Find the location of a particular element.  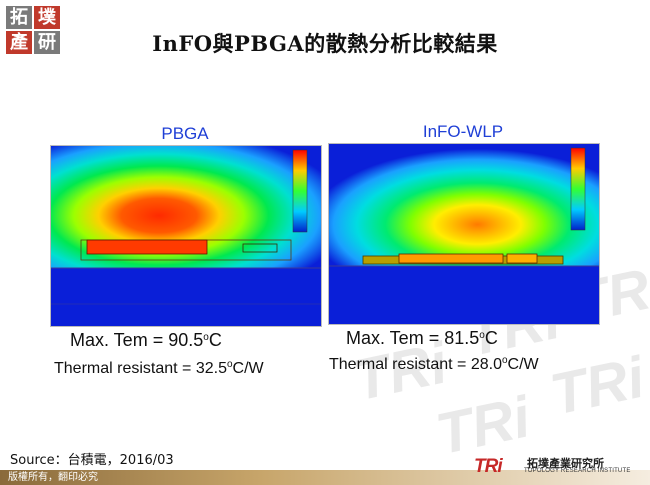

info-wlp-thermal-resistance: Thermal resistant = 28.0oC/W is located at coordinates (434, 364).